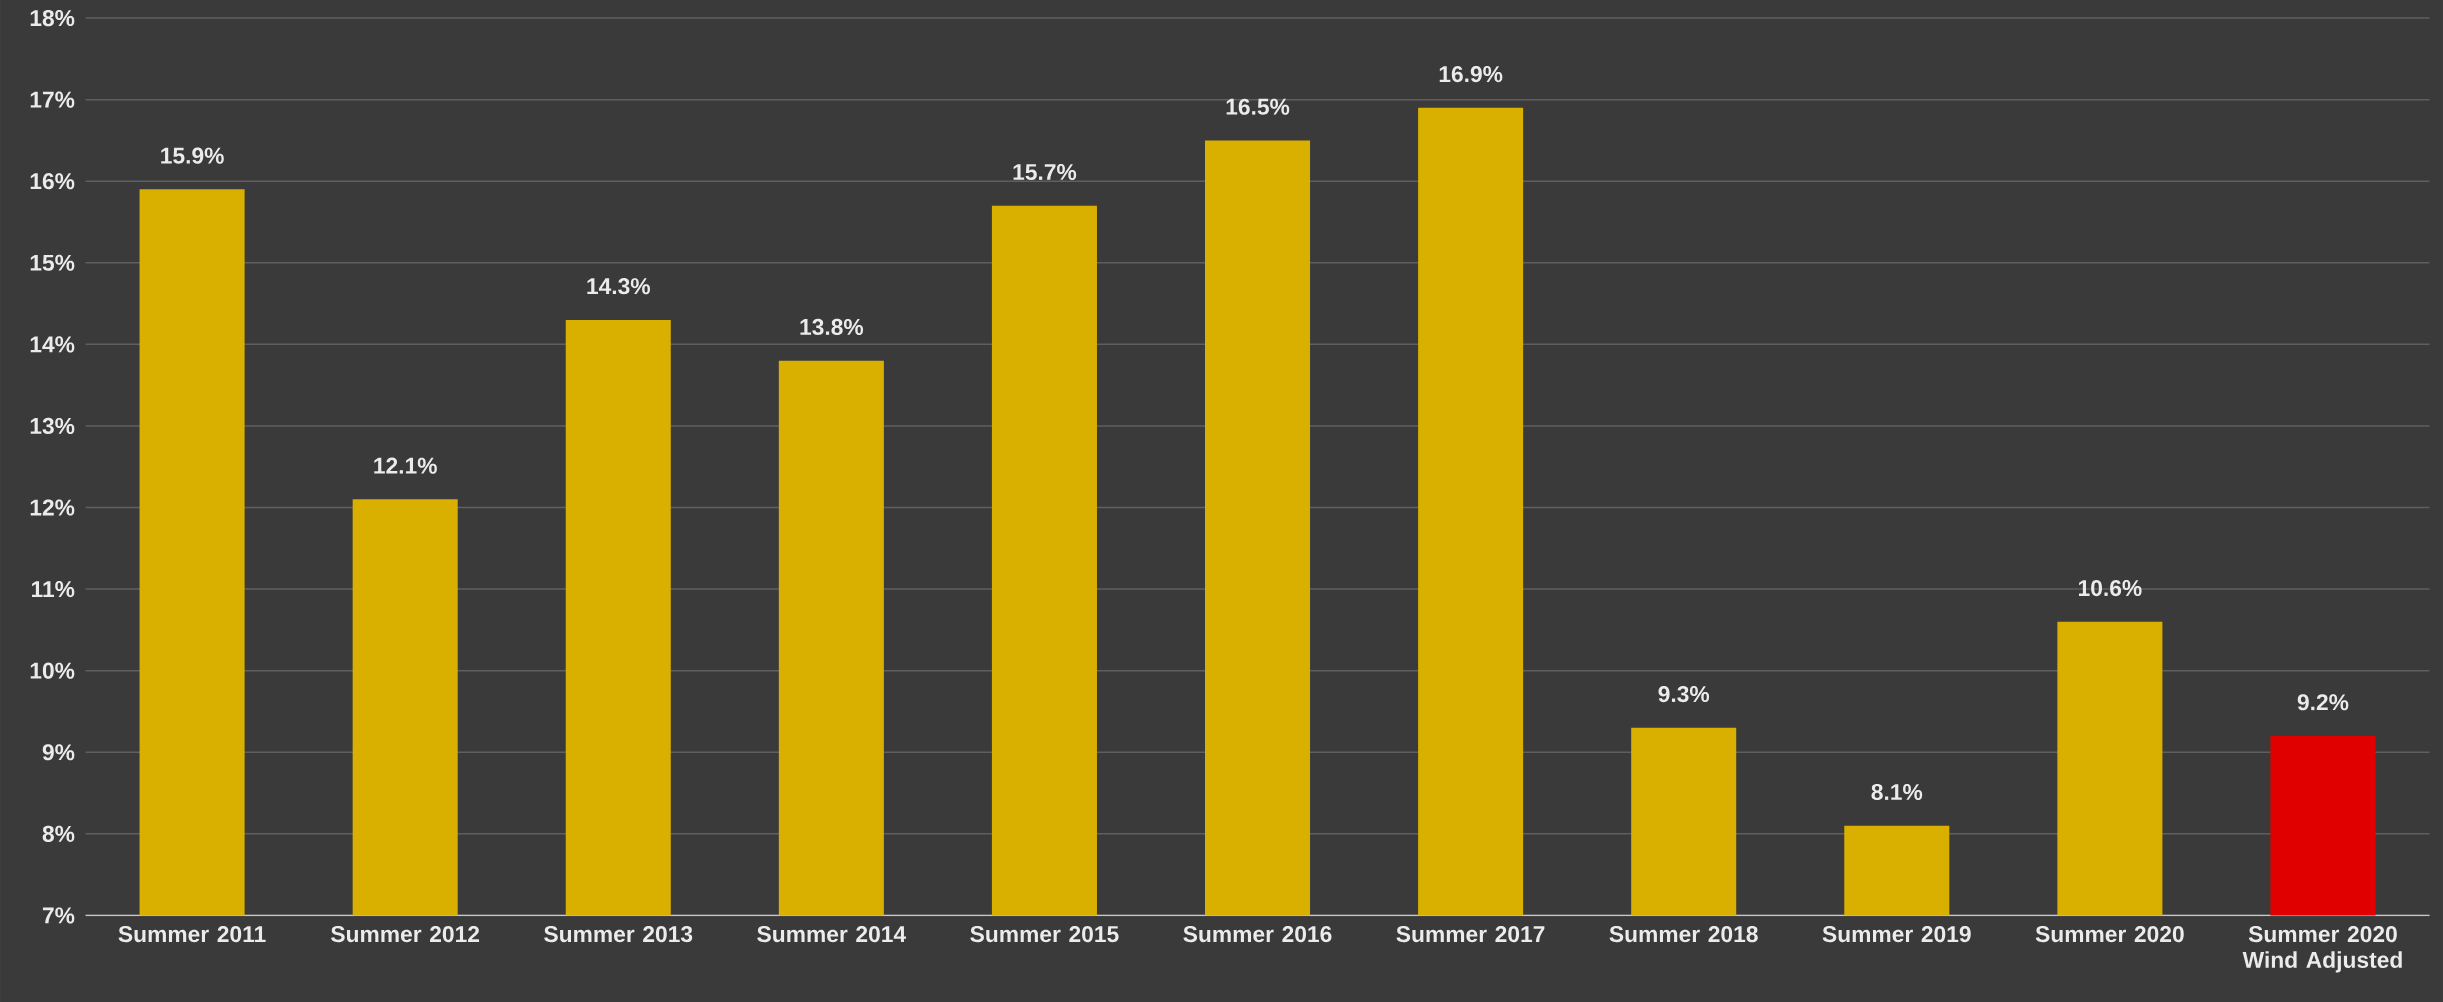  What do you see at coordinates (58, 833) in the screenshot?
I see `y-tick-label: 8%` at bounding box center [58, 833].